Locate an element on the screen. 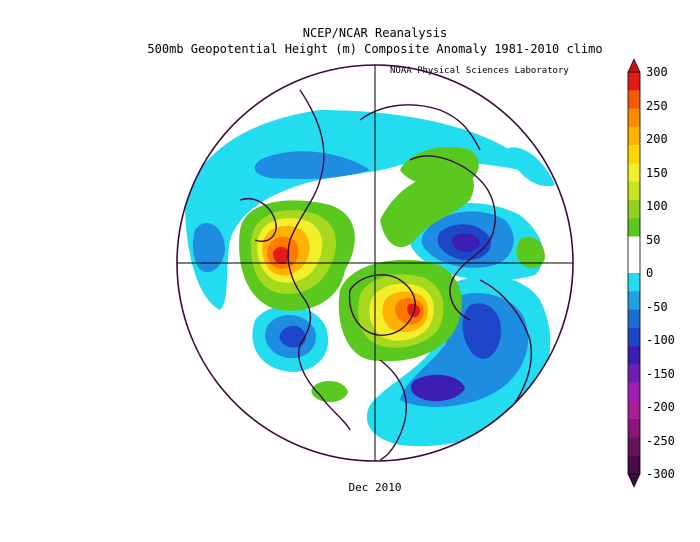  anomaly-neg-westus-deep is located at coordinates (292, 336).